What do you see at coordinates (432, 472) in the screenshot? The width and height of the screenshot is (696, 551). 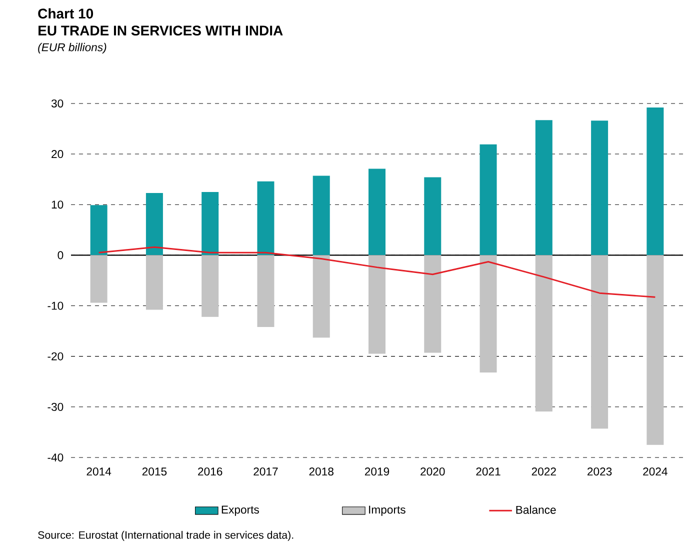 I see `x-tick-label: 2020` at bounding box center [432, 472].